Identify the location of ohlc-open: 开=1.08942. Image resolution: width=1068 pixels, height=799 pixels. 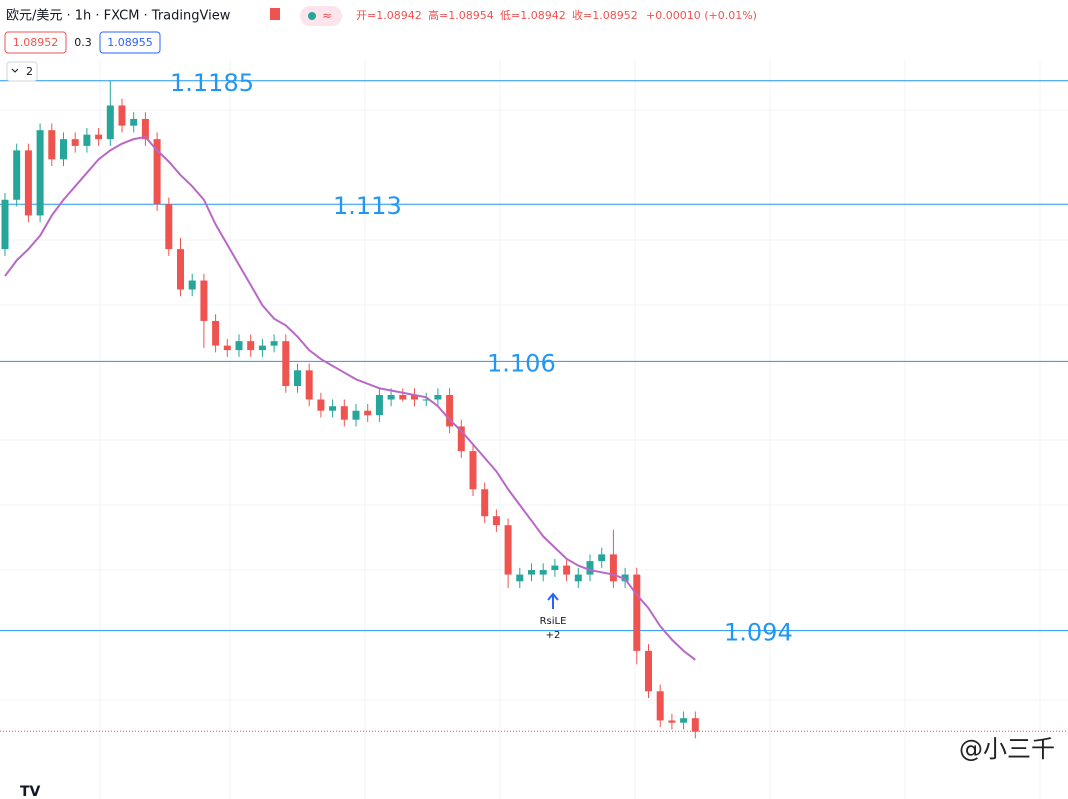
(389, 15).